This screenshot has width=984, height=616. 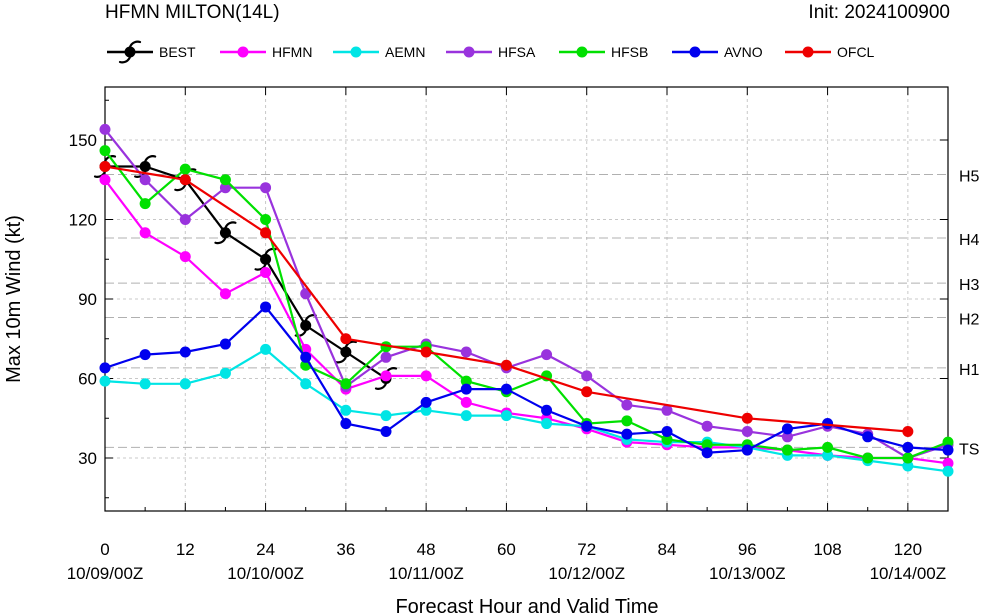 I want to click on x-date-label: 10/09/00Z, so click(x=105, y=573).